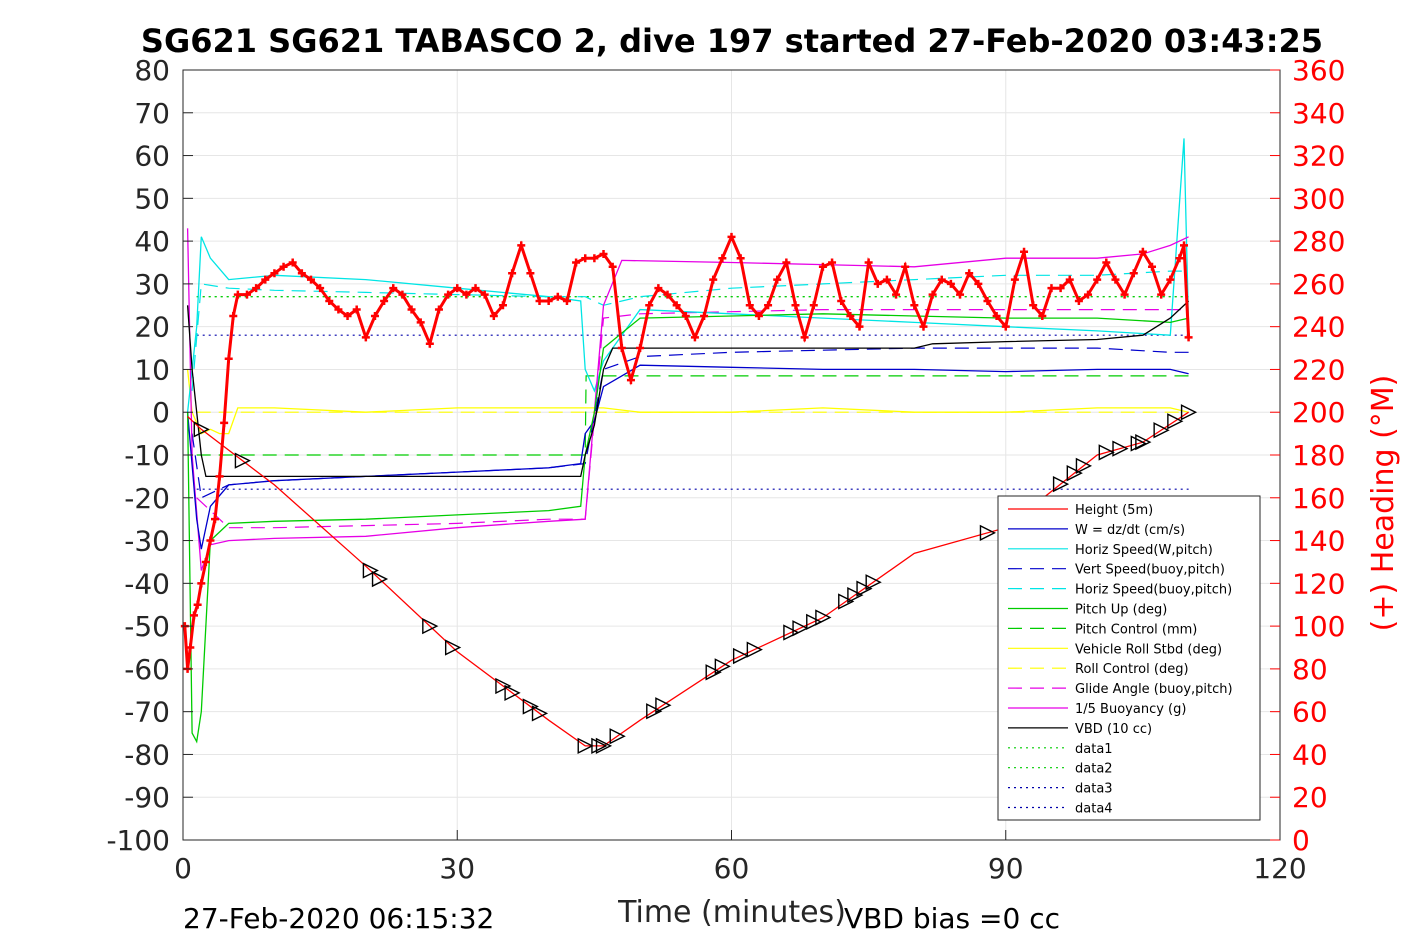 The height and width of the screenshot is (945, 1417). What do you see at coordinates (152, 113) in the screenshot?
I see `y-tick-label: 70` at bounding box center [152, 113].